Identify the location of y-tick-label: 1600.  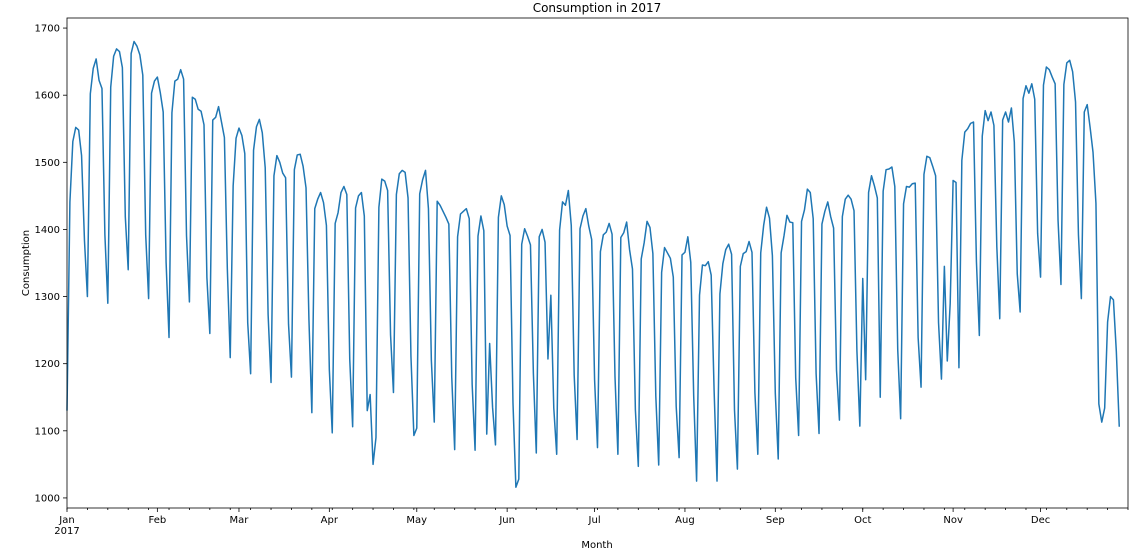
(47, 96).